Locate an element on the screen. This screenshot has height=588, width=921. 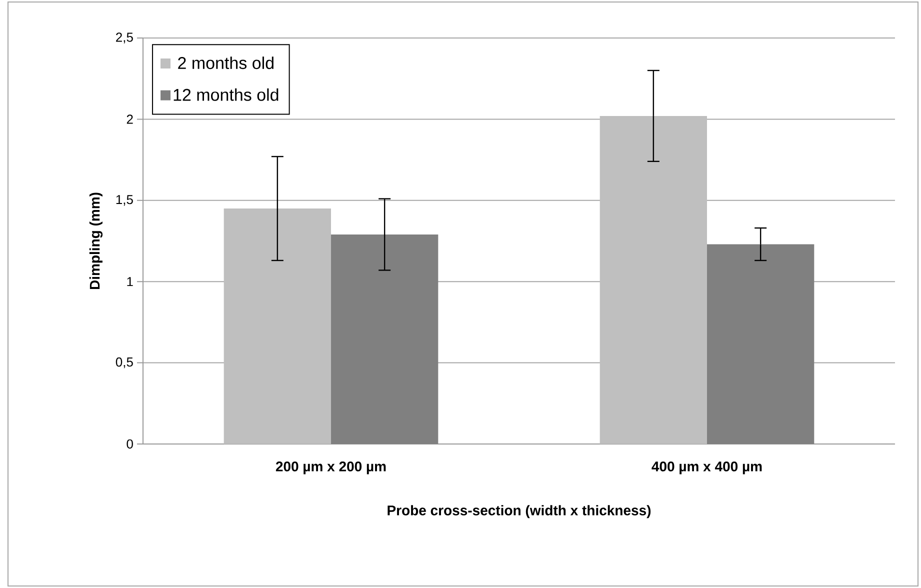
y-axis-title: Dimpling (mm) is located at coordinates (96, 241).